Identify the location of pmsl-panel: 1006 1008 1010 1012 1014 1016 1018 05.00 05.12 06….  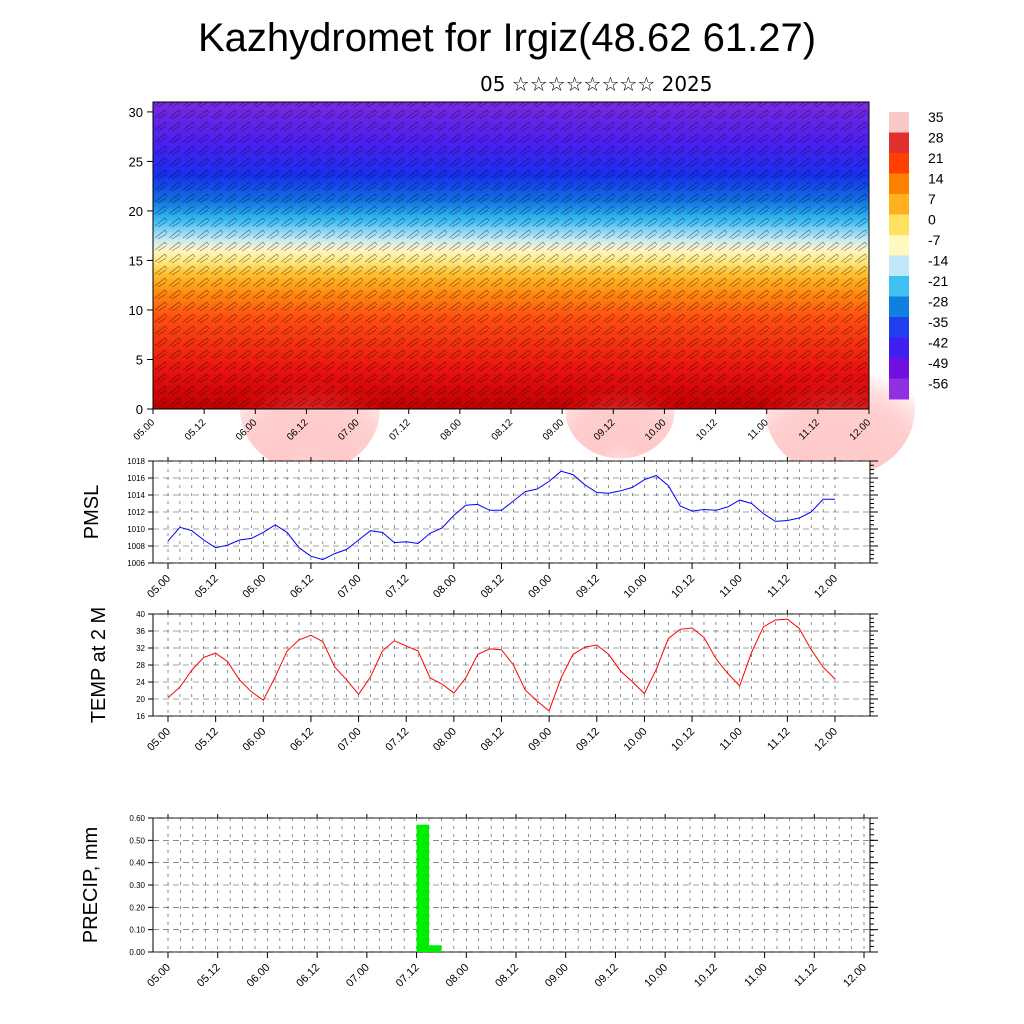
(479, 529).